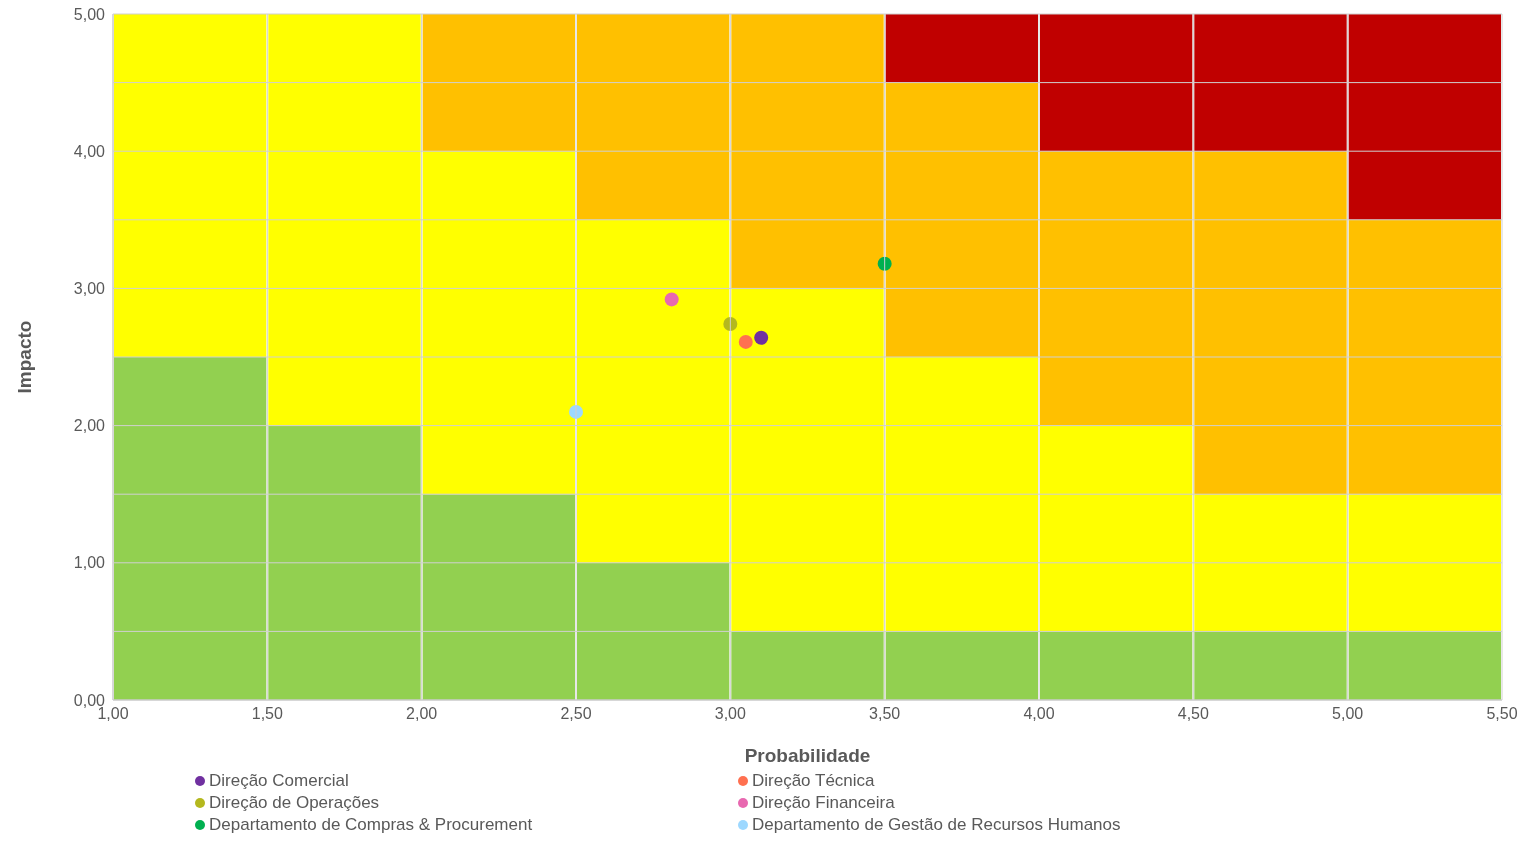 The height and width of the screenshot is (858, 1534). What do you see at coordinates (576, 714) in the screenshot?
I see `x-tick-label: 2,50` at bounding box center [576, 714].